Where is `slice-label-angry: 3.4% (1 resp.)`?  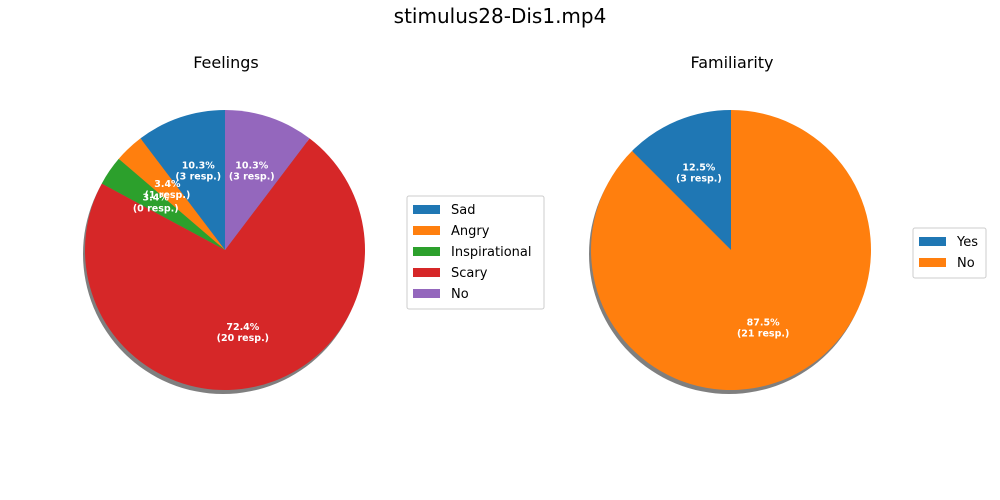 slice-label-angry: 3.4% (1 resp.) is located at coordinates (168, 190).